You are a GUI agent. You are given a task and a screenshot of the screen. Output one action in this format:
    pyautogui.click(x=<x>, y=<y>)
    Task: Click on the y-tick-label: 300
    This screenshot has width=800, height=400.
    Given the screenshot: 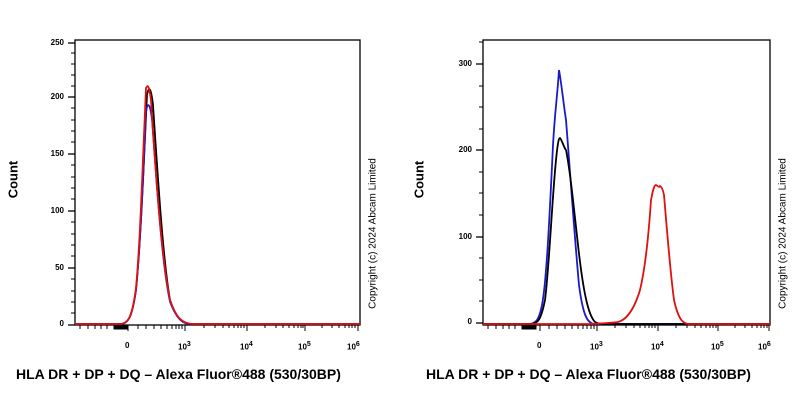 What is the action you would take?
    pyautogui.click(x=465, y=63)
    